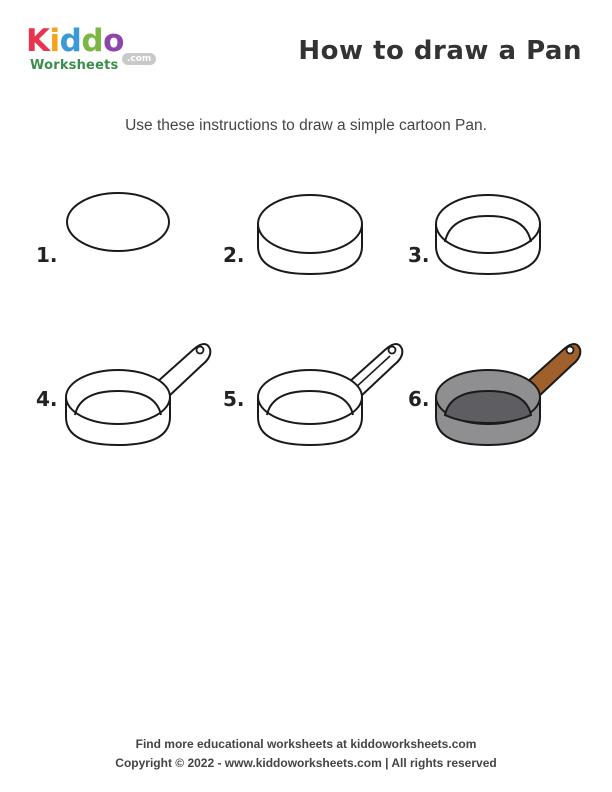  I want to click on step-1-drawing, so click(118, 222).